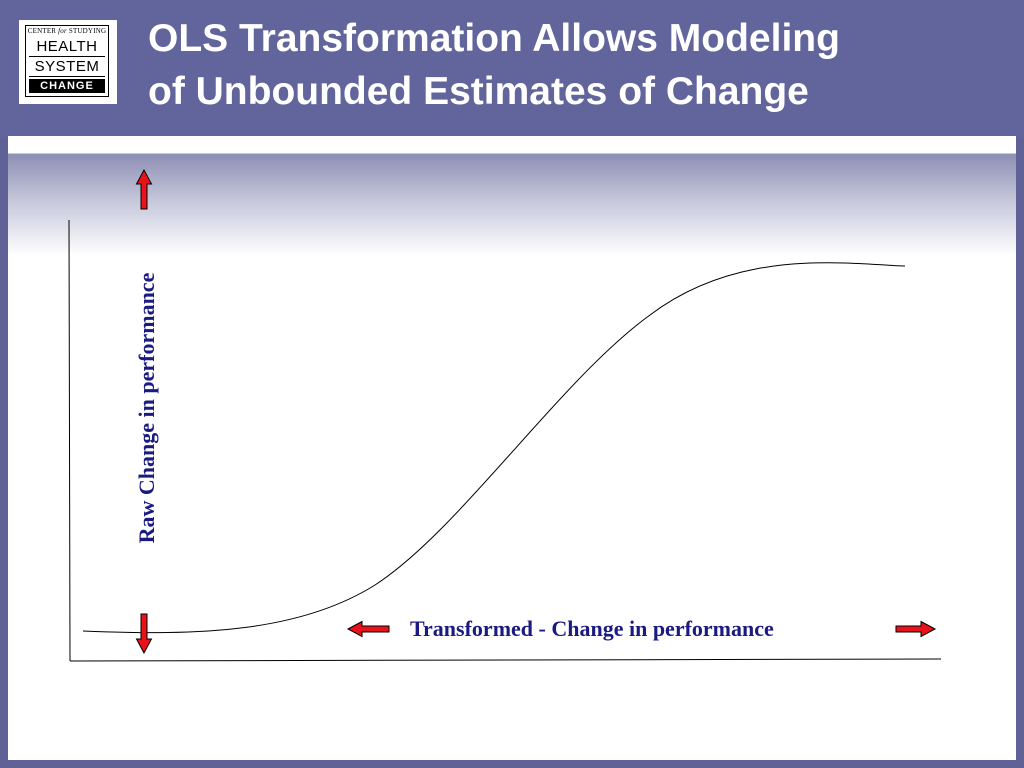 This screenshot has height=768, width=1024. I want to click on arrow-down-icon, so click(144, 634).